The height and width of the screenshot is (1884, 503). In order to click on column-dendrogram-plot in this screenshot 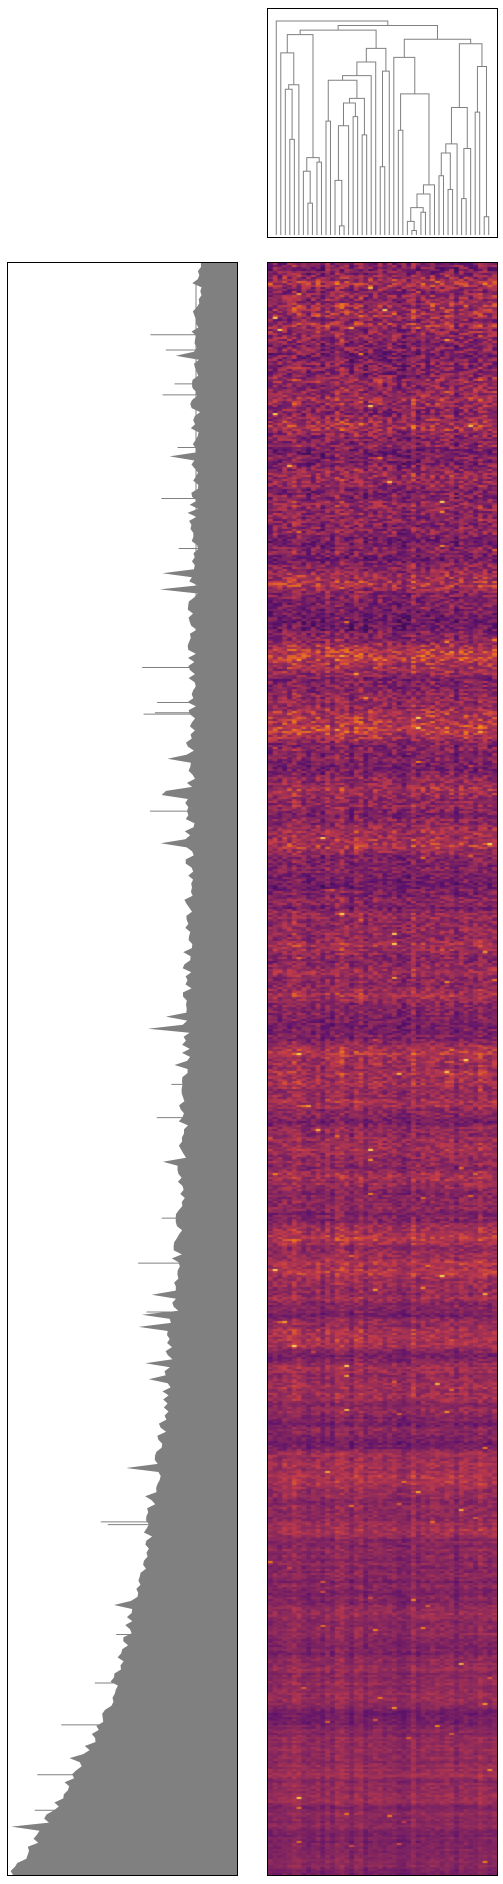, I will do `click(382, 127)`.